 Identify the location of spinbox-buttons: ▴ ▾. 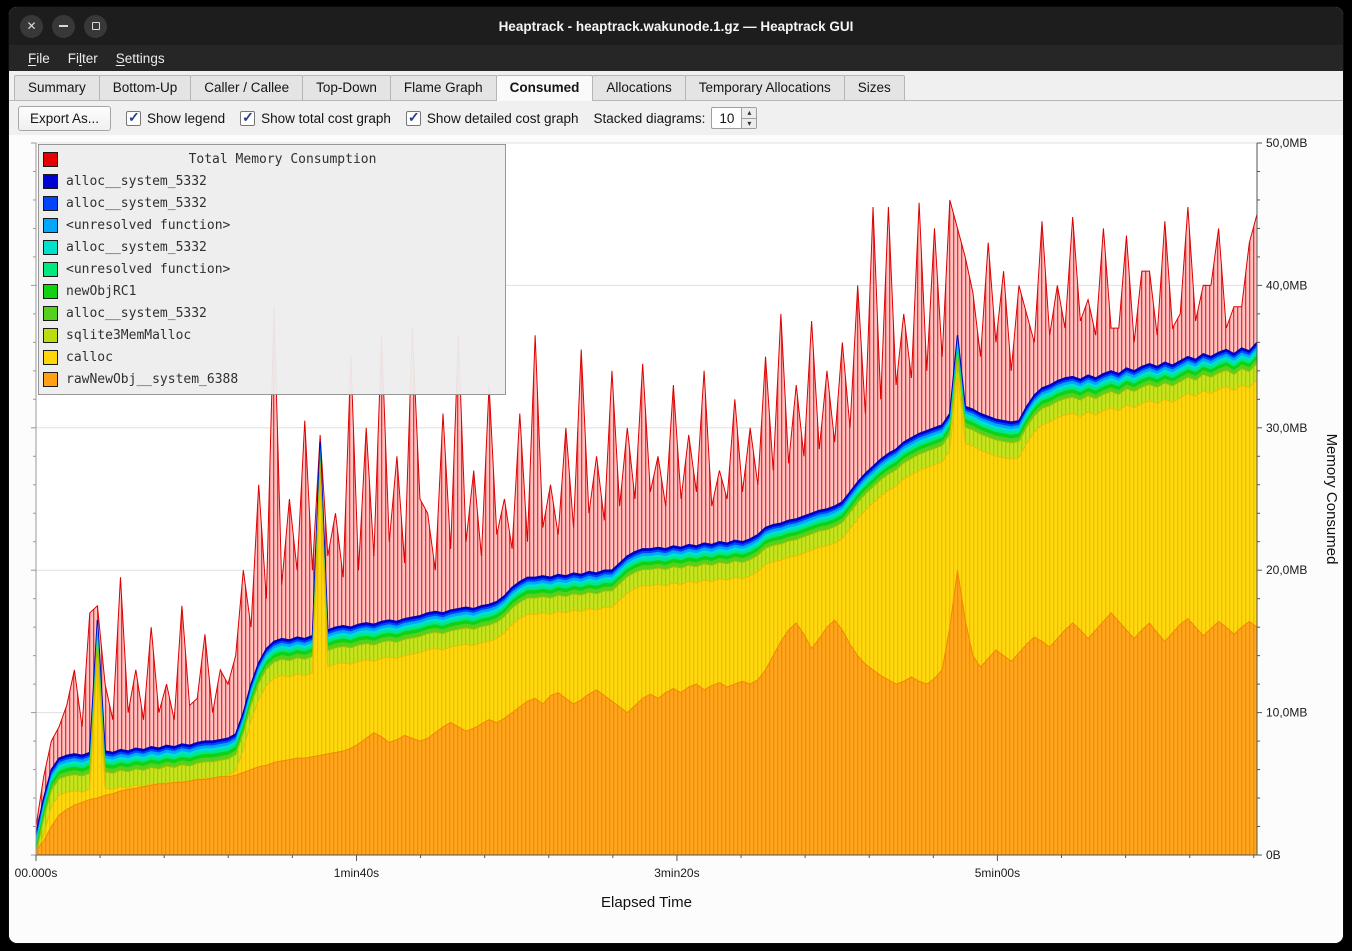
(749, 118).